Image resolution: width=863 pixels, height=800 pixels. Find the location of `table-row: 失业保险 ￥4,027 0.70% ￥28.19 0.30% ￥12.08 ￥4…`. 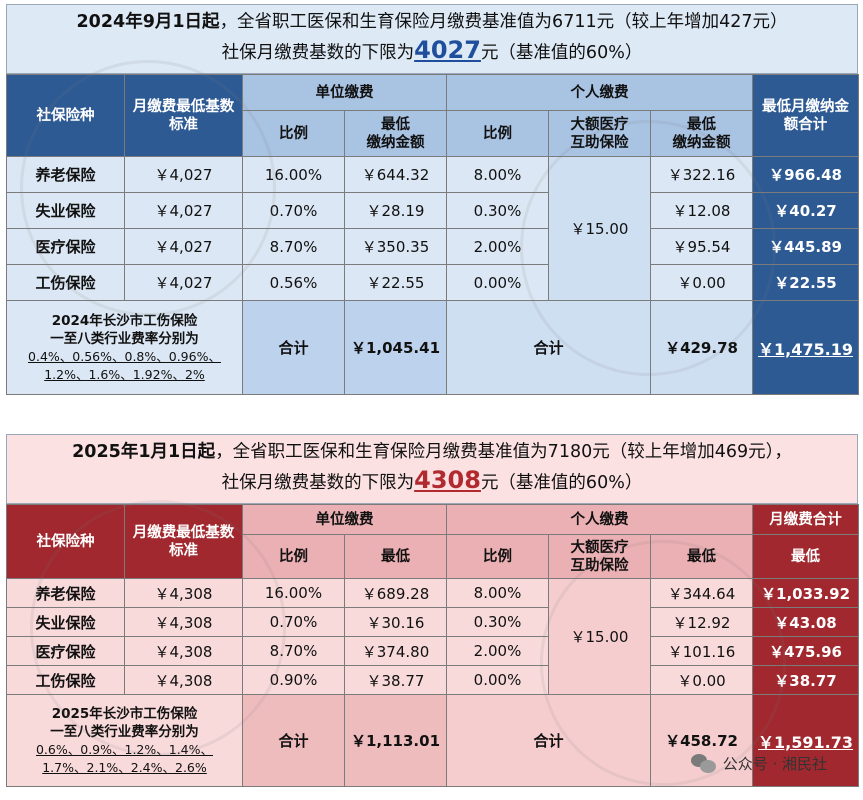

table-row: 失业保险 ￥4,027 0.70% ￥28.19 0.30% ￥12.08 ￥4… is located at coordinates (433, 210).